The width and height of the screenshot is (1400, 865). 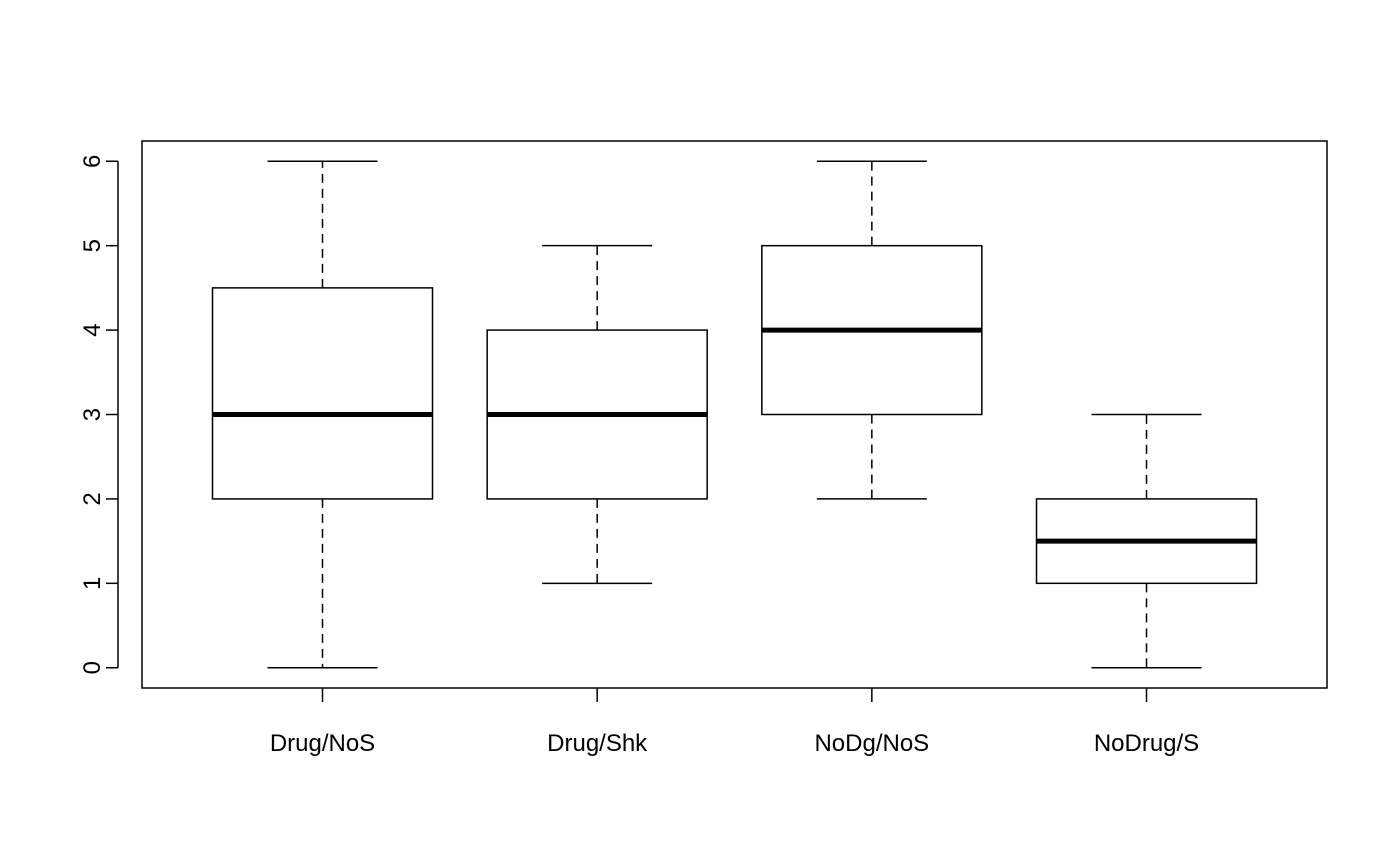 What do you see at coordinates (597, 414) in the screenshot?
I see `boxplot-drug-shk` at bounding box center [597, 414].